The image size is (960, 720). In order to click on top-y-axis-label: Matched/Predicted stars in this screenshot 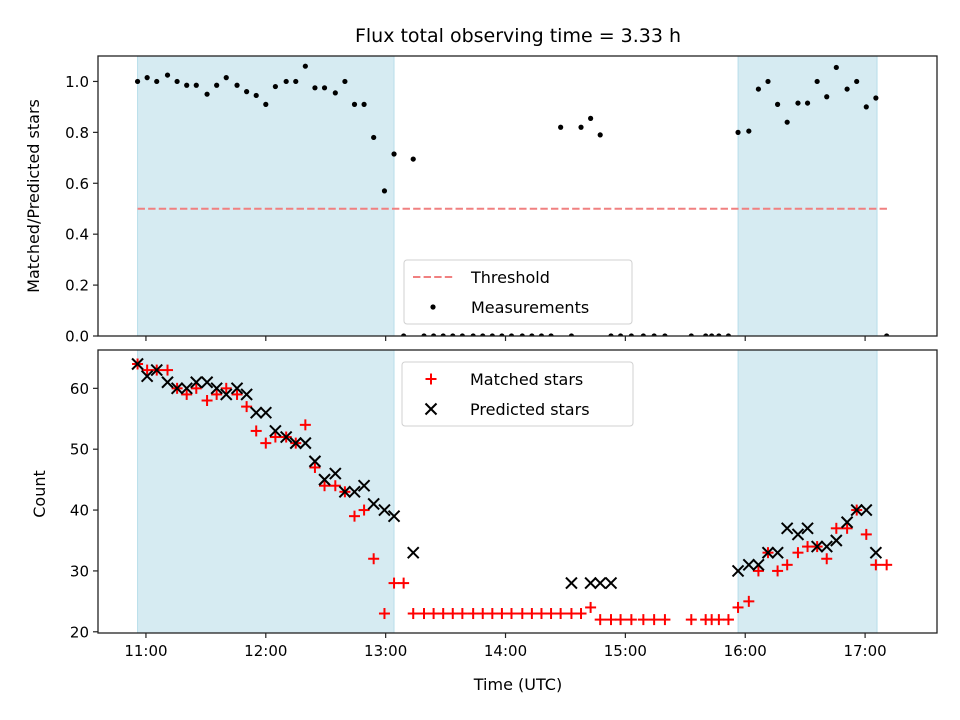, I will do `click(33, 196)`.